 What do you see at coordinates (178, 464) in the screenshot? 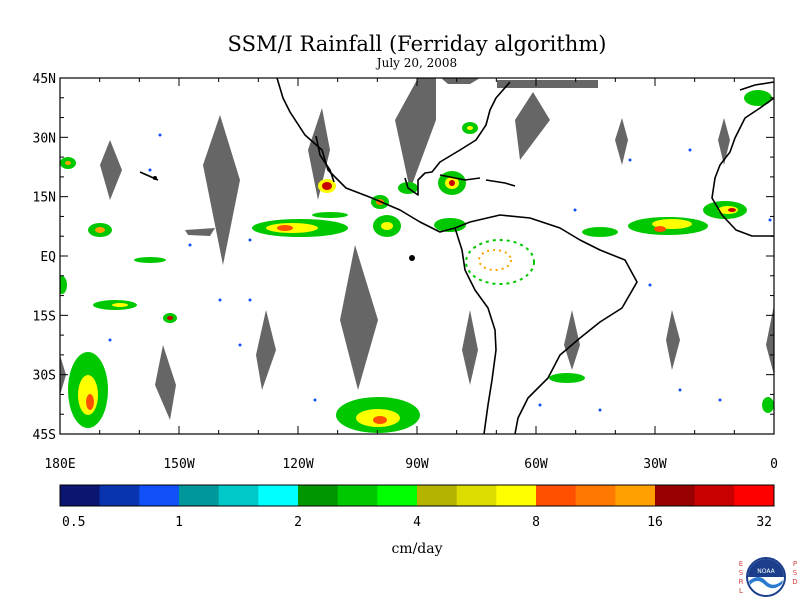
I see `lon-label-1: 150W` at bounding box center [178, 464].